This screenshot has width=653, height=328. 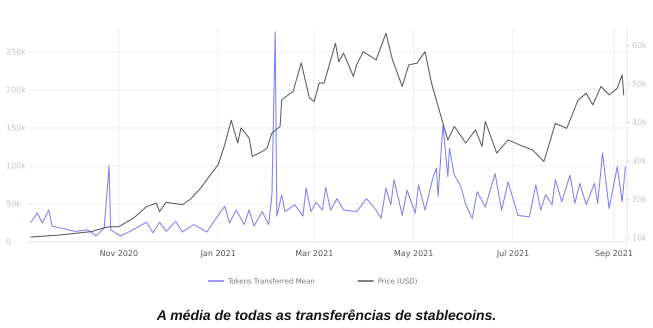 I want to click on y2-tick-label: 60k, so click(x=640, y=45).